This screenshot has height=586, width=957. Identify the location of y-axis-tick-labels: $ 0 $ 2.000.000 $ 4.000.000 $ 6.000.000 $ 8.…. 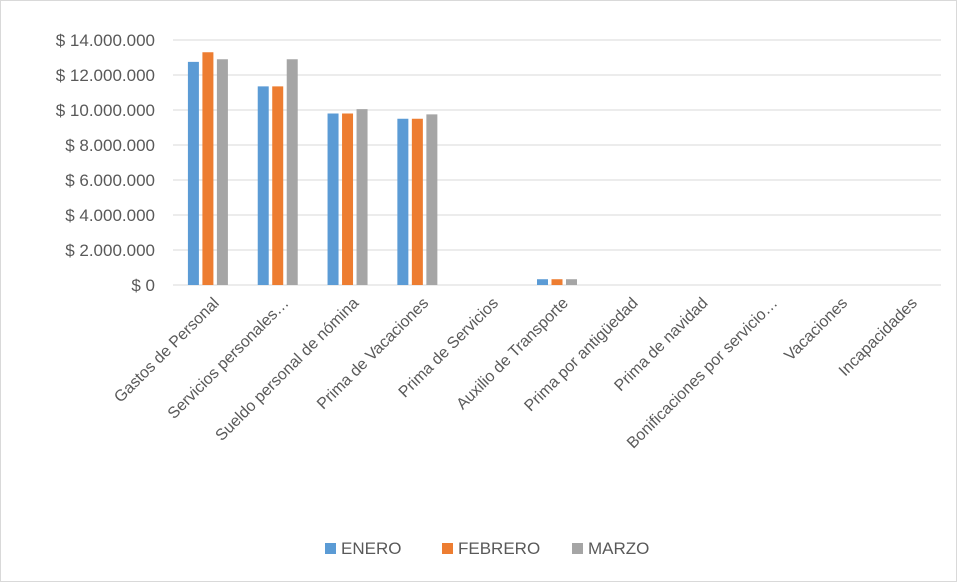
(105, 163).